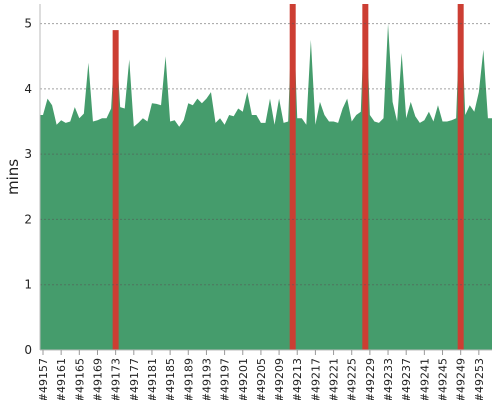 The width and height of the screenshot is (500, 400). What do you see at coordinates (13, 177) in the screenshot?
I see `y-axis-label: mins` at bounding box center [13, 177].